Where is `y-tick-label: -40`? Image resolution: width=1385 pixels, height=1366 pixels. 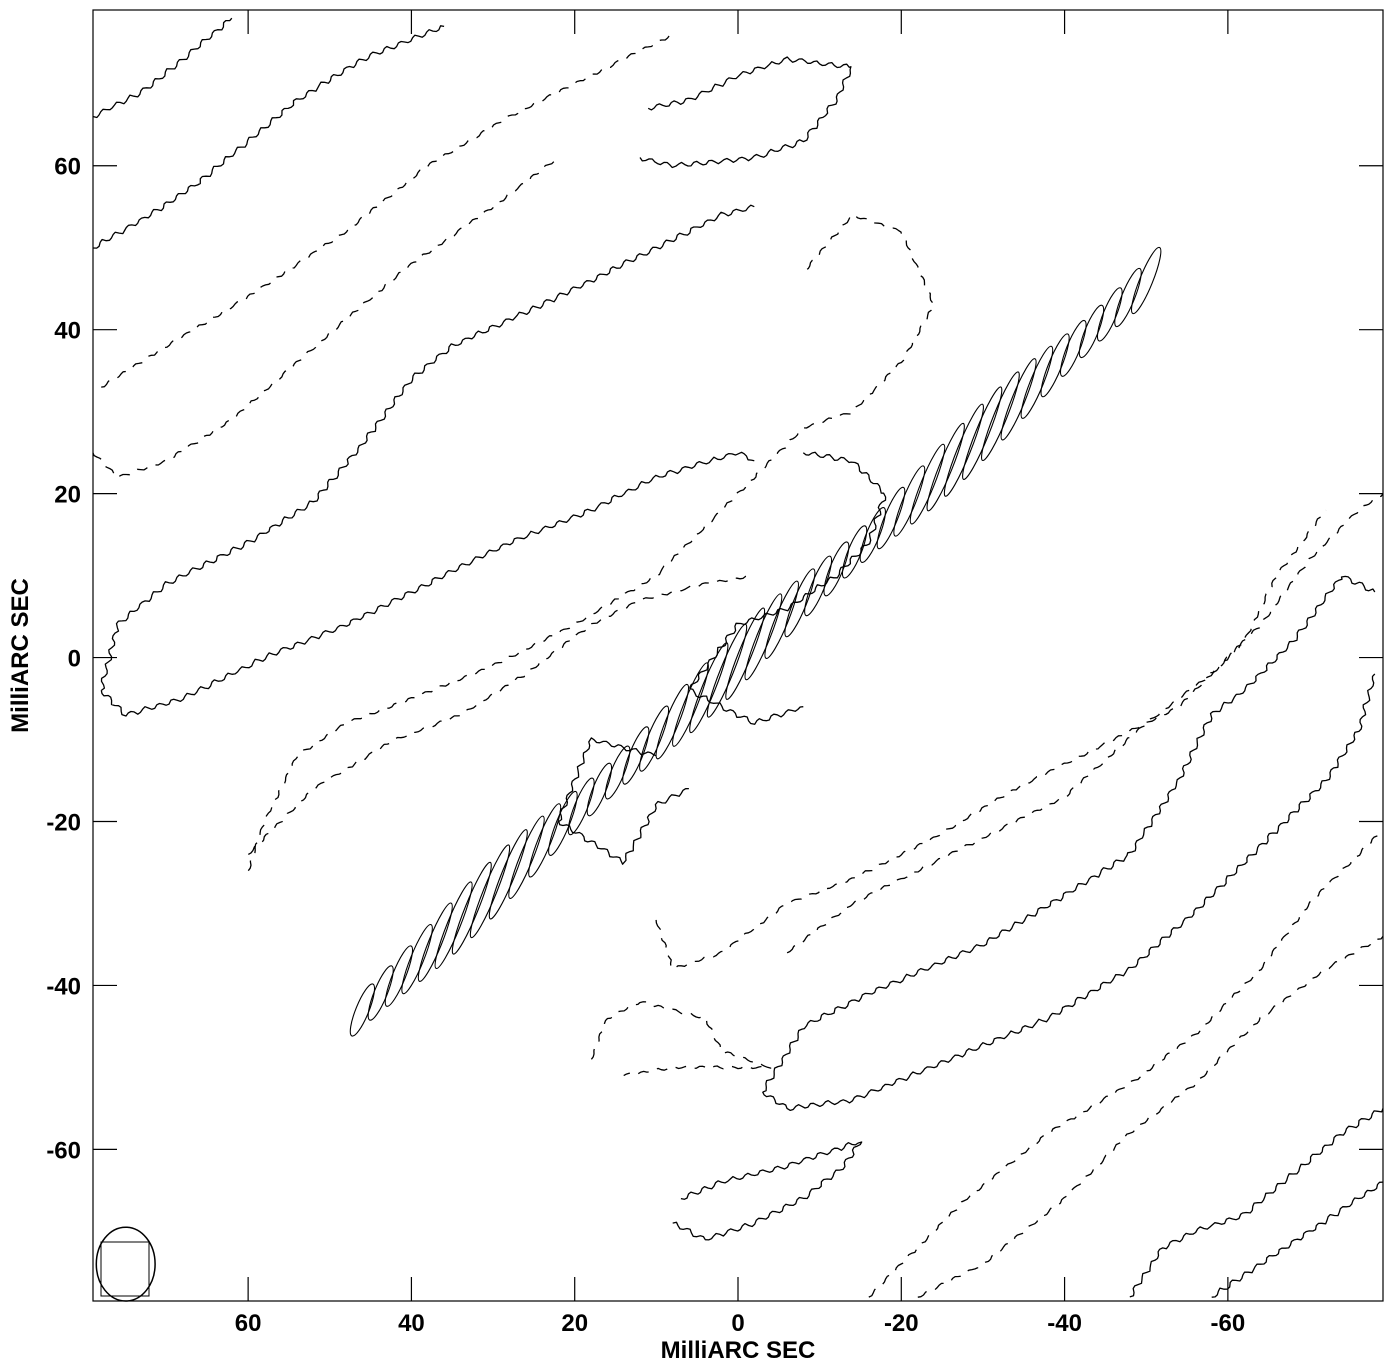
y-tick-label: -40 is located at coordinates (63, 986).